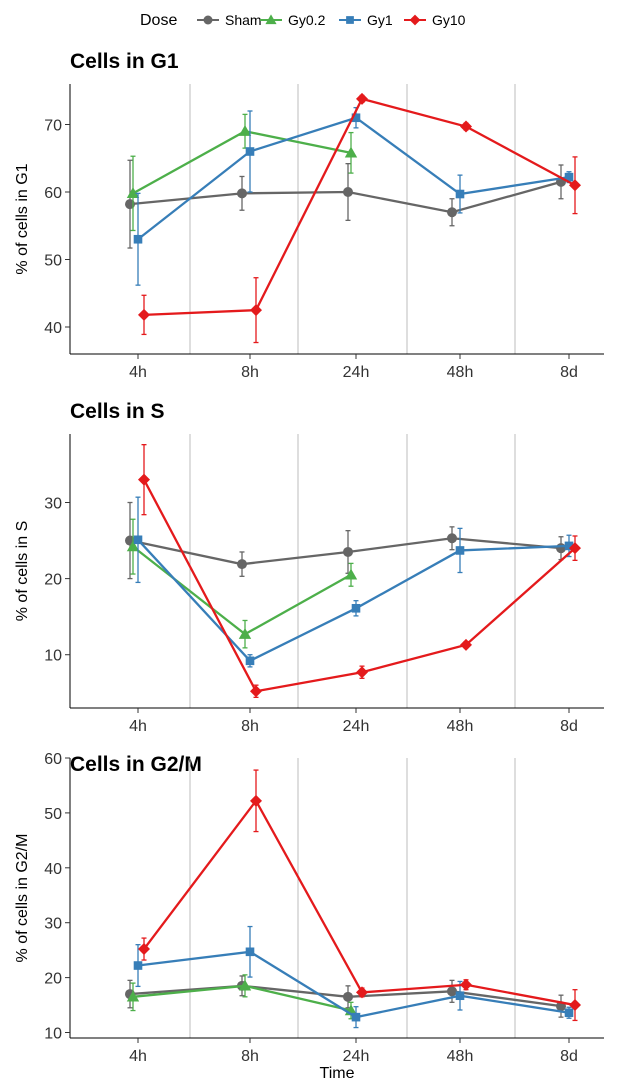 The image size is (628, 1083). What do you see at coordinates (53, 1034) in the screenshot?
I see `y-tick-label: 10` at bounding box center [53, 1034].